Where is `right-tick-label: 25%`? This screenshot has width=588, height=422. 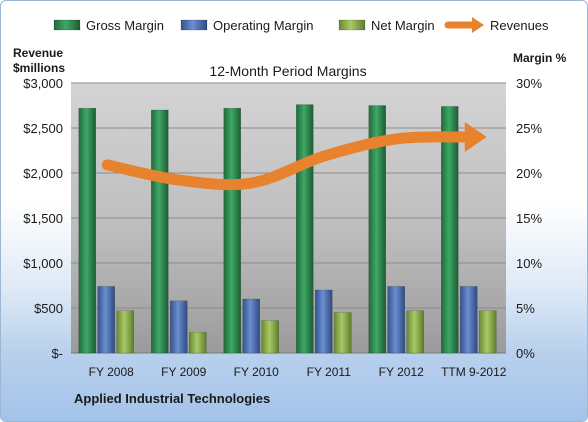 right-tick-label: 25% is located at coordinates (529, 128).